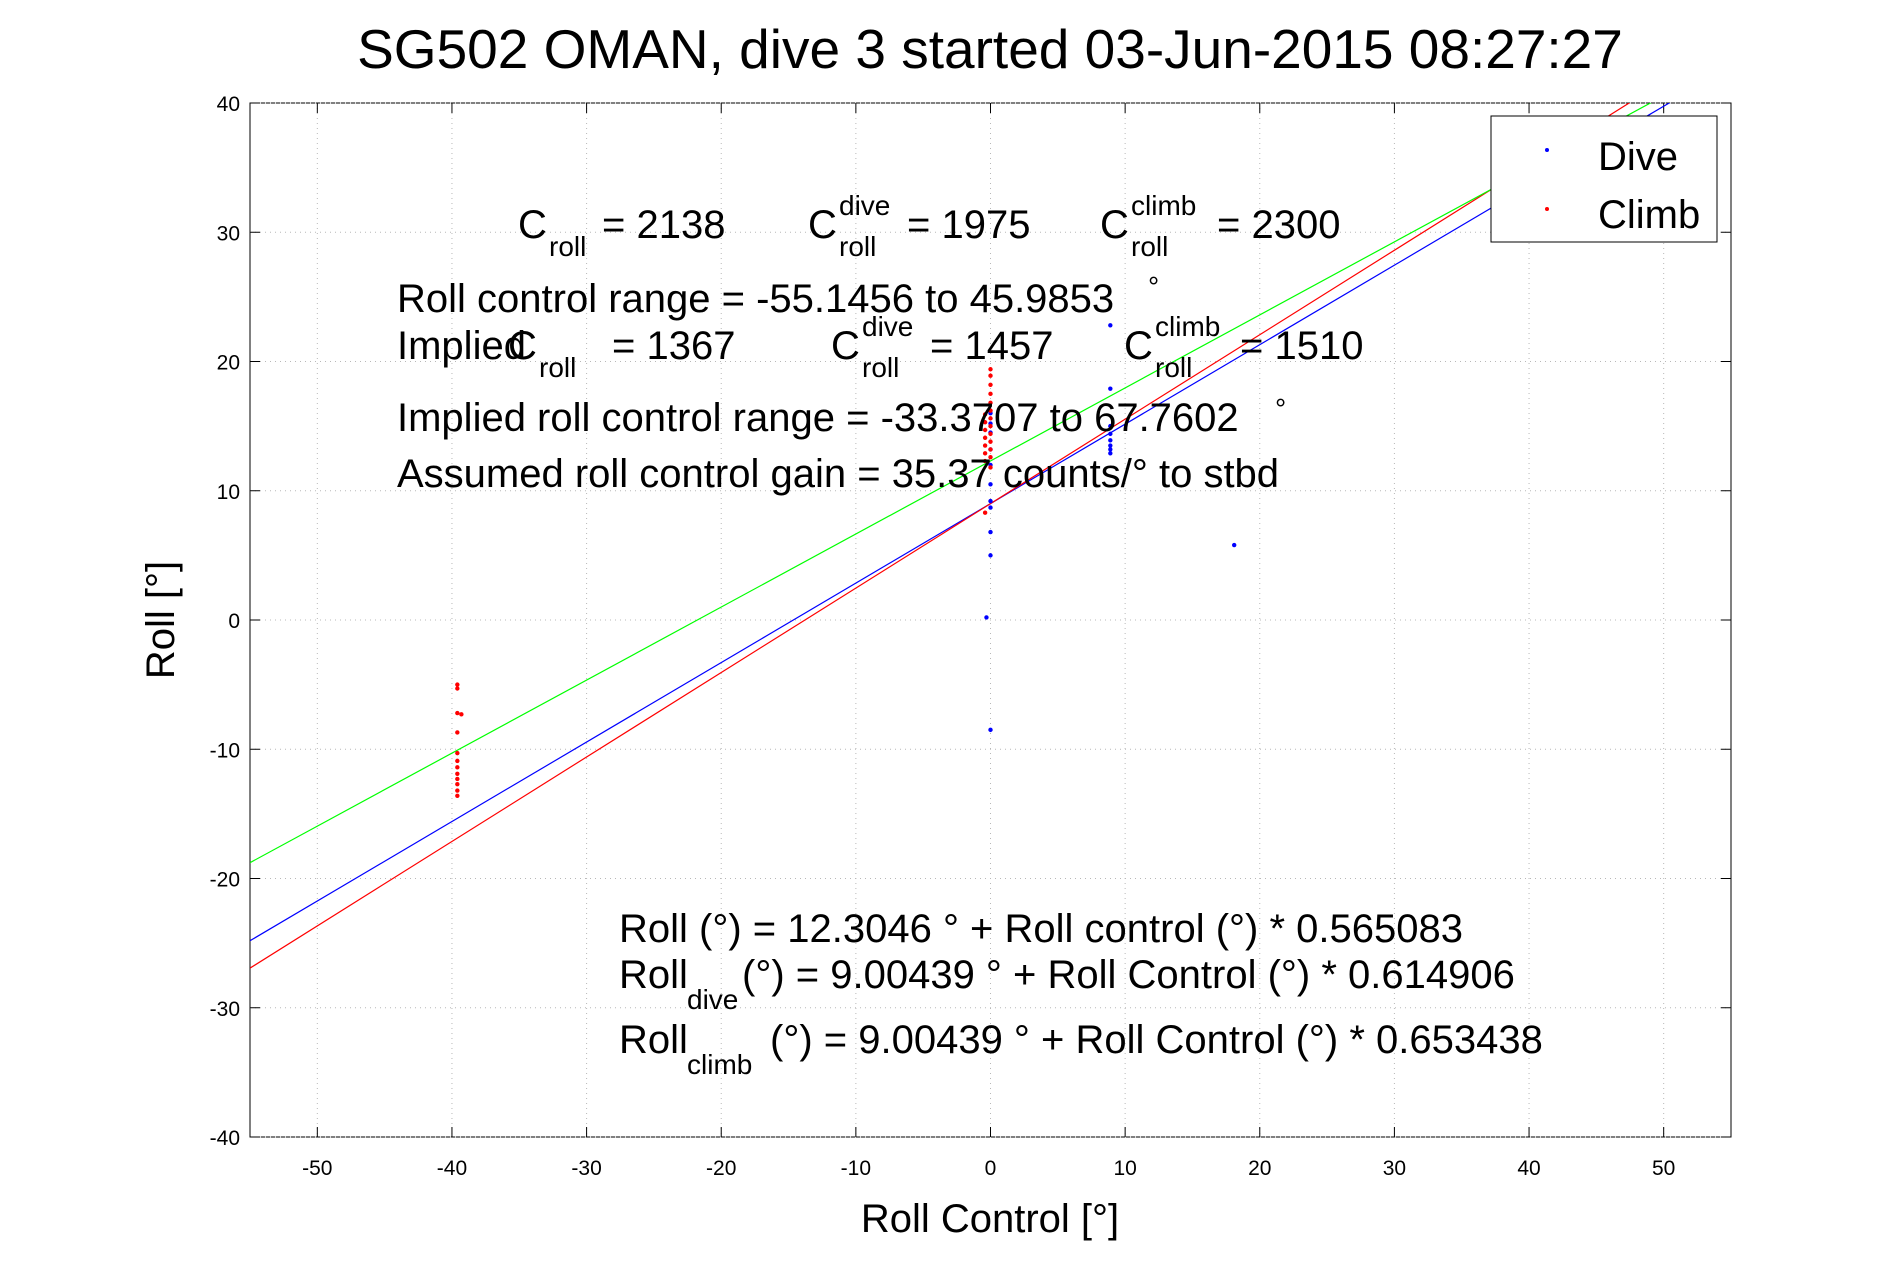  Describe the element at coordinates (1663, 1168) in the screenshot. I see `x-tick-label: 50` at that location.